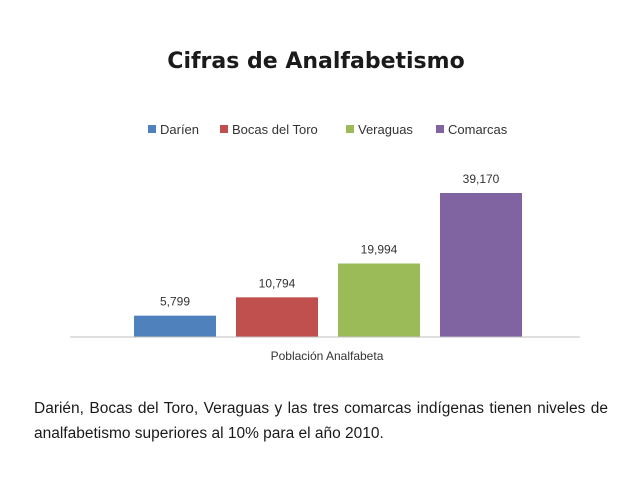 This screenshot has width=638, height=479. What do you see at coordinates (277, 317) in the screenshot?
I see `bar-bocas-del-toro` at bounding box center [277, 317].